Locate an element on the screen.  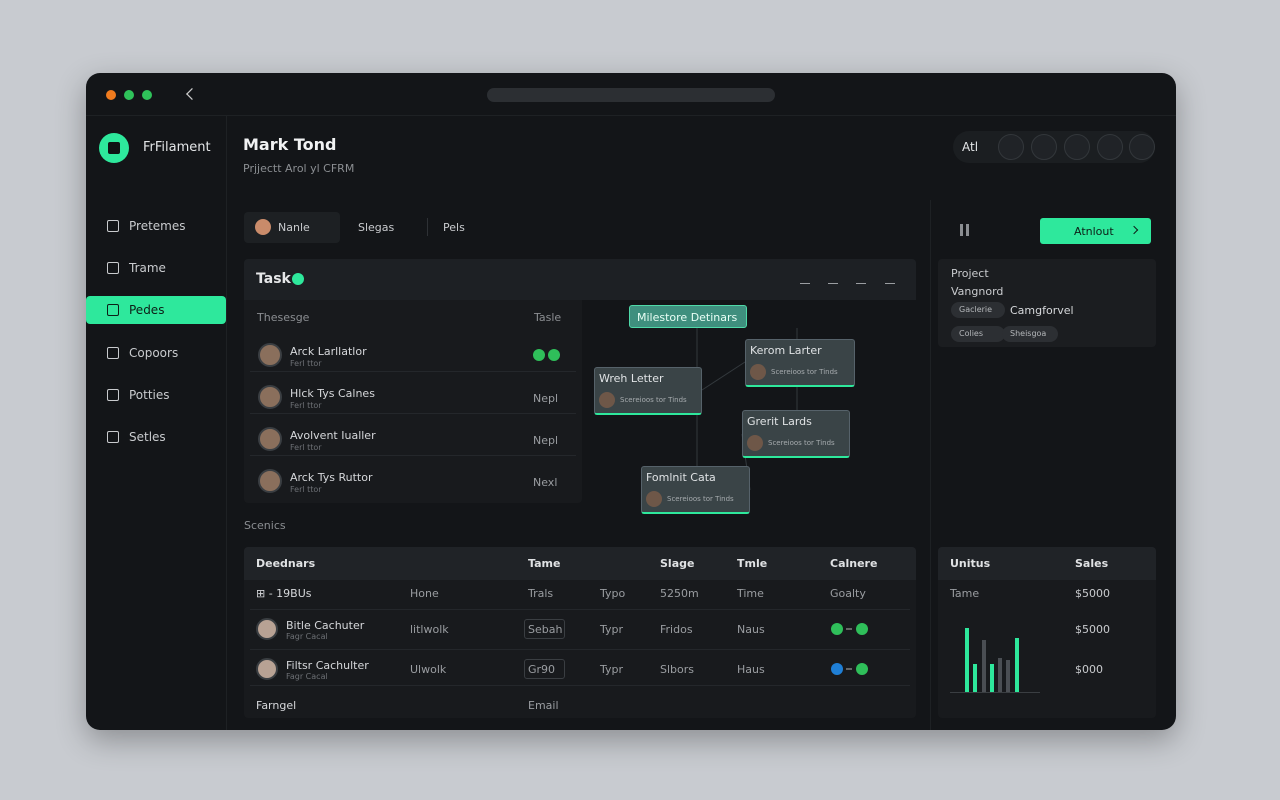
table-cell: Filtsr Cachulter is located at coordinates (327, 665).